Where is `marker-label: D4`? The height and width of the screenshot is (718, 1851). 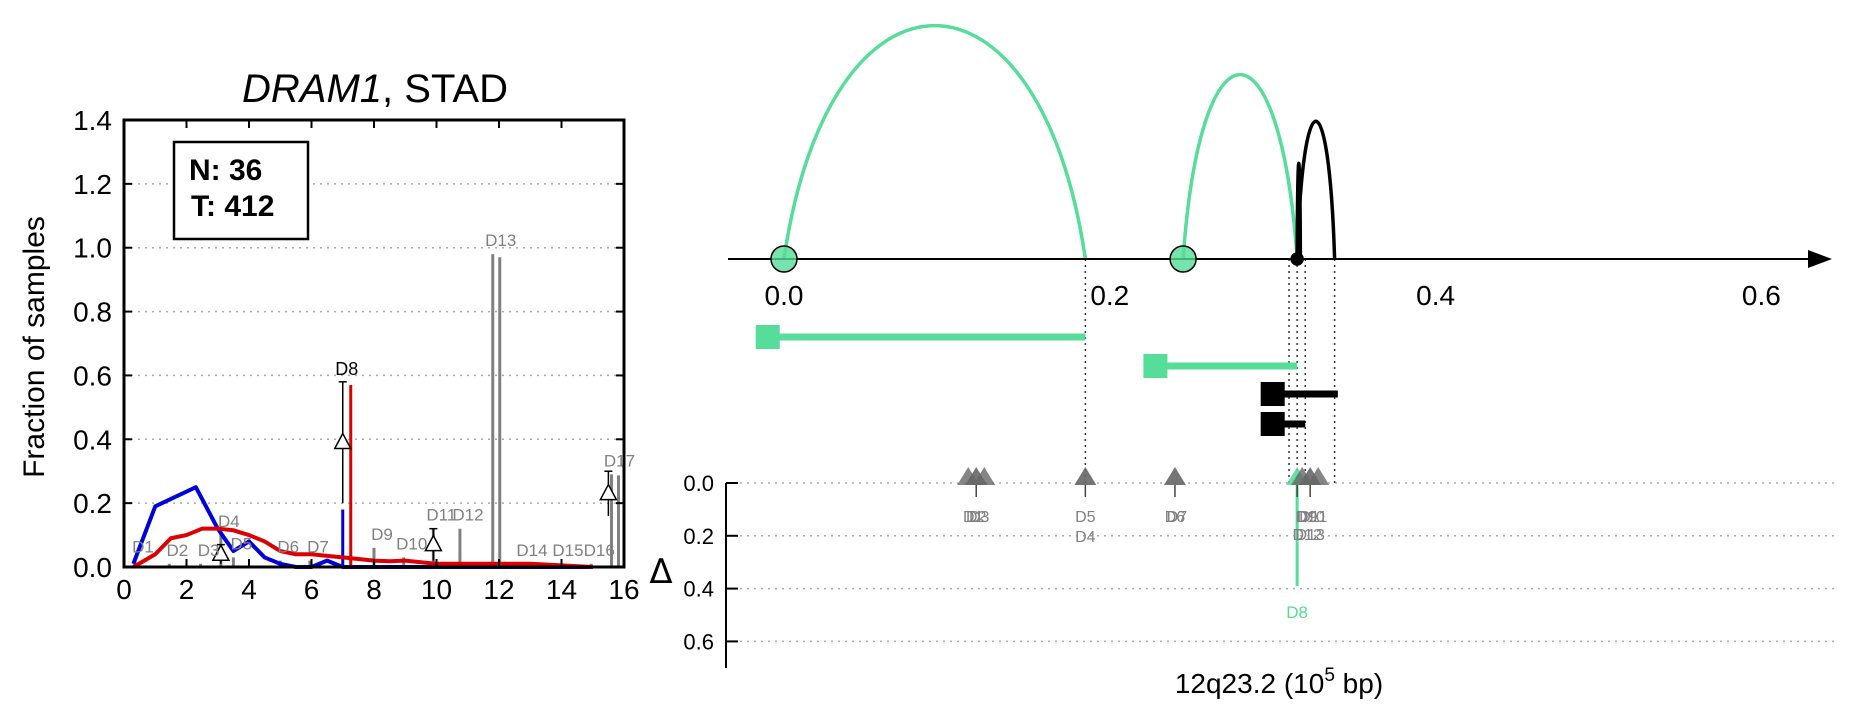 marker-label: D4 is located at coordinates (1085, 537).